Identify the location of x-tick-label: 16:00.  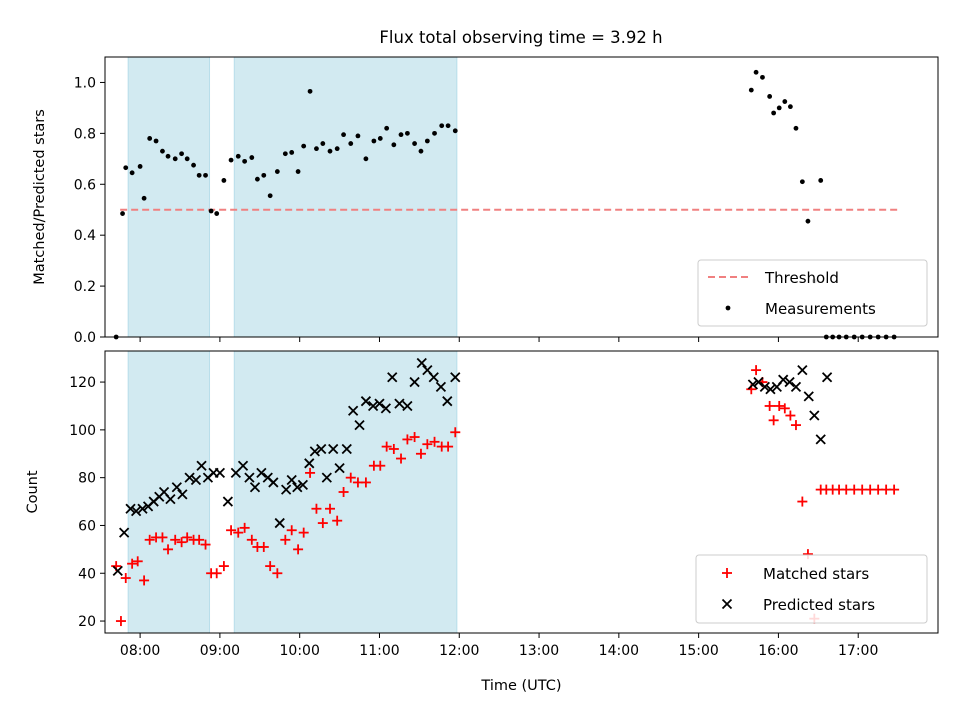
(778, 651).